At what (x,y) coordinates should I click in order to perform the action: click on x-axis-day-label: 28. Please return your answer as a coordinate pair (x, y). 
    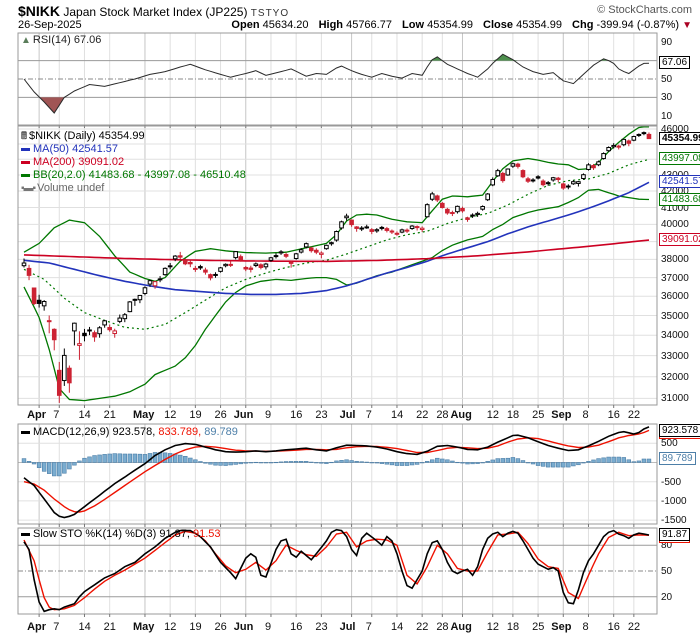
    Looking at the image, I should click on (442, 627).